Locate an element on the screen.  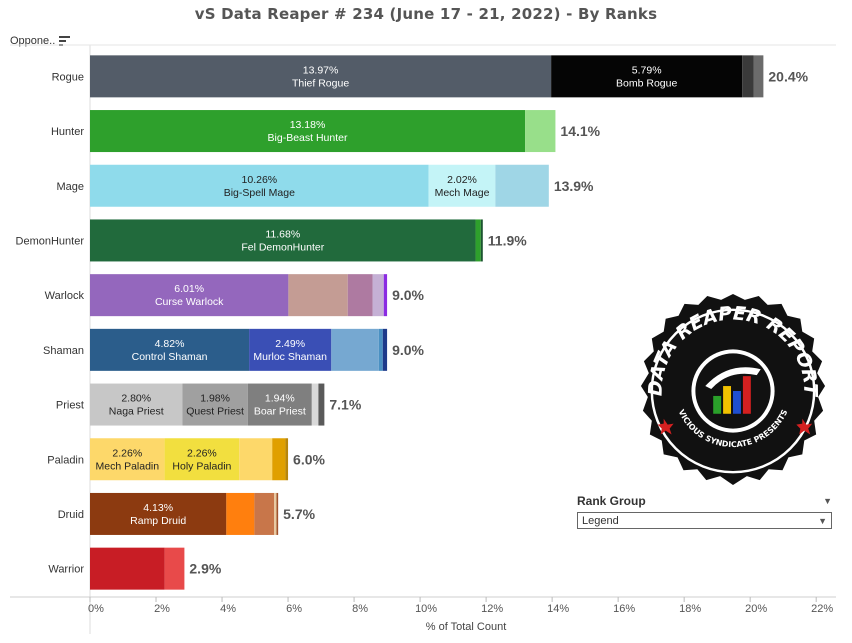
segment-name-label: Quest Priest is located at coordinates (215, 412).